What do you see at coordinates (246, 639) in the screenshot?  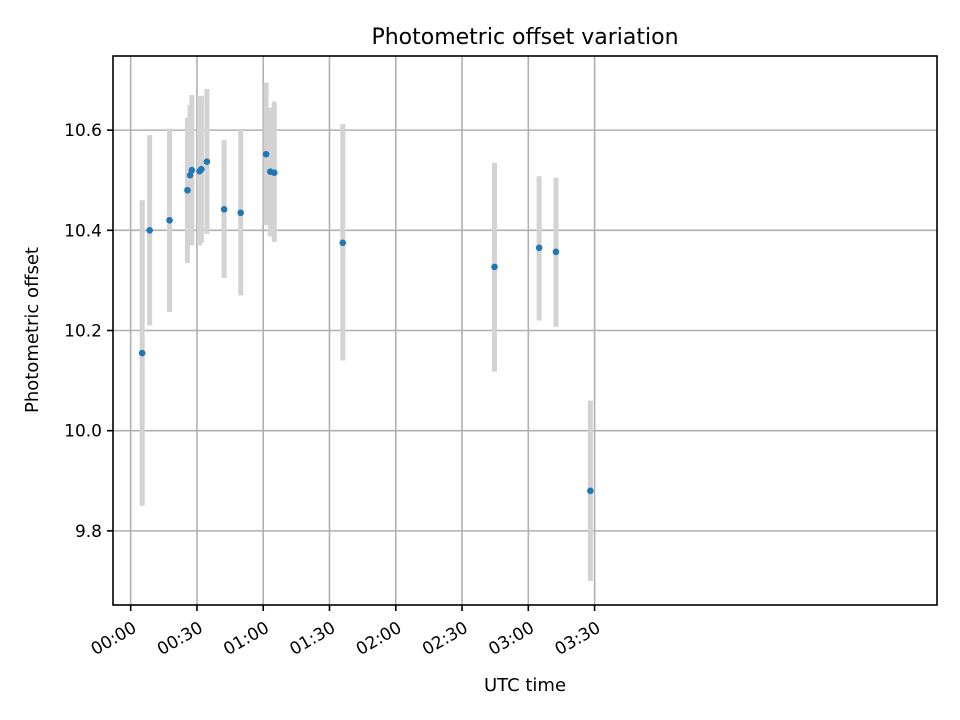 I see `x-tick-label: 01:00` at bounding box center [246, 639].